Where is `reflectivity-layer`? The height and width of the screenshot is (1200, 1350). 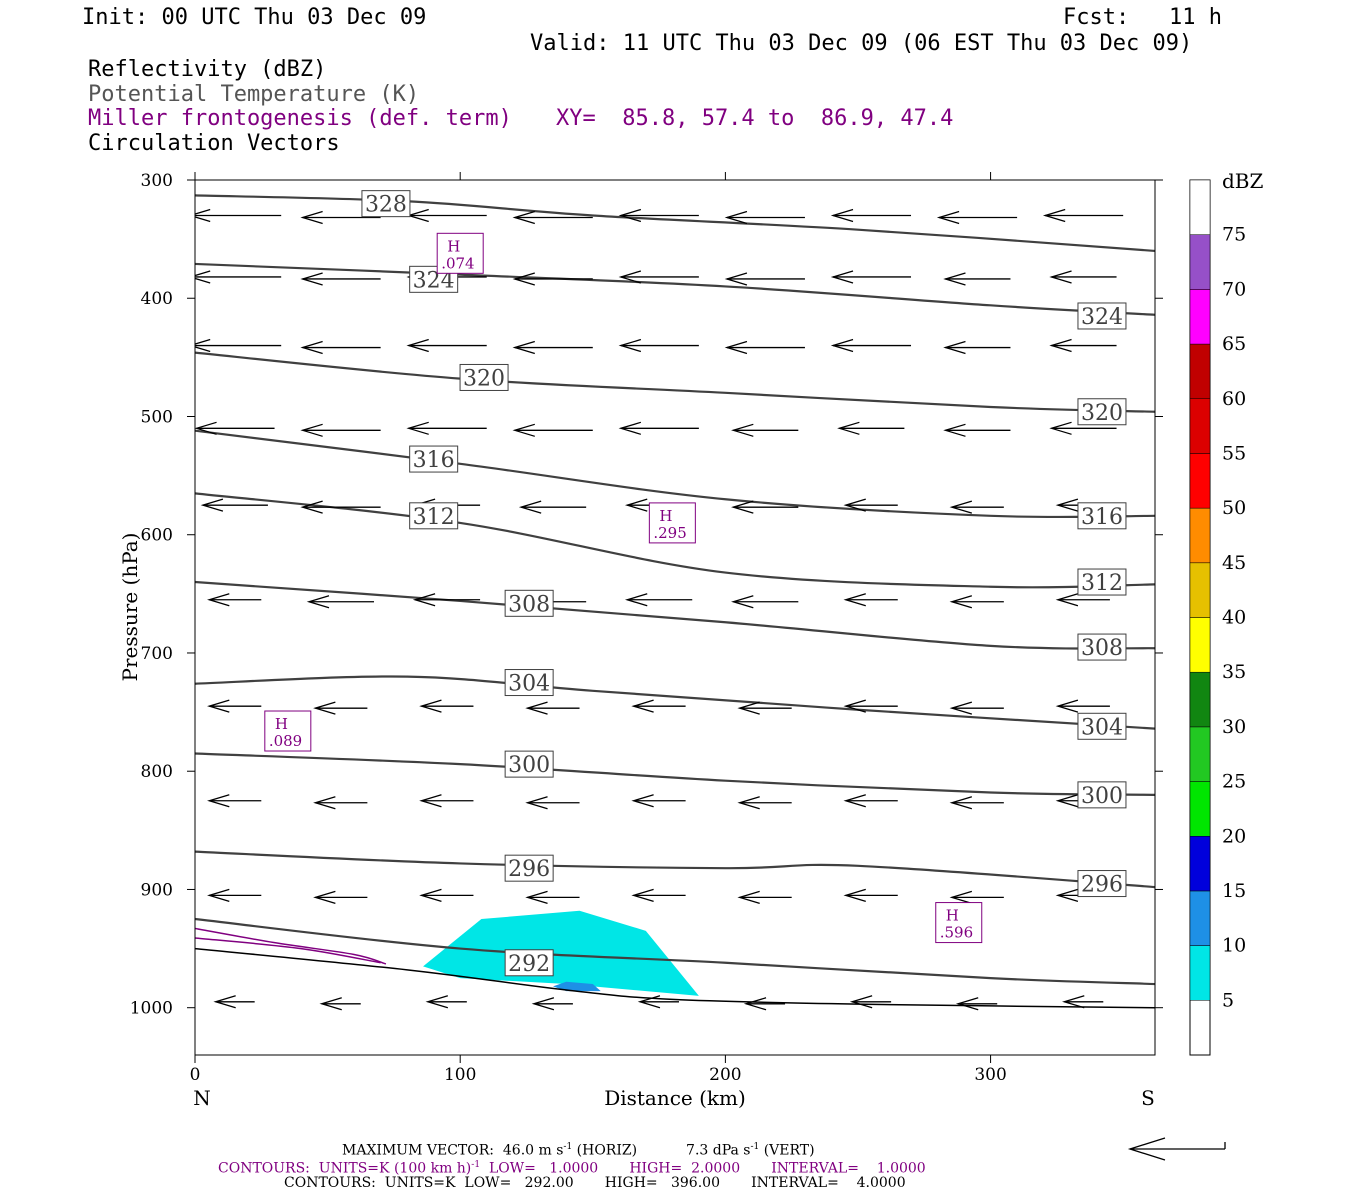
reflectivity-layer is located at coordinates (561, 953).